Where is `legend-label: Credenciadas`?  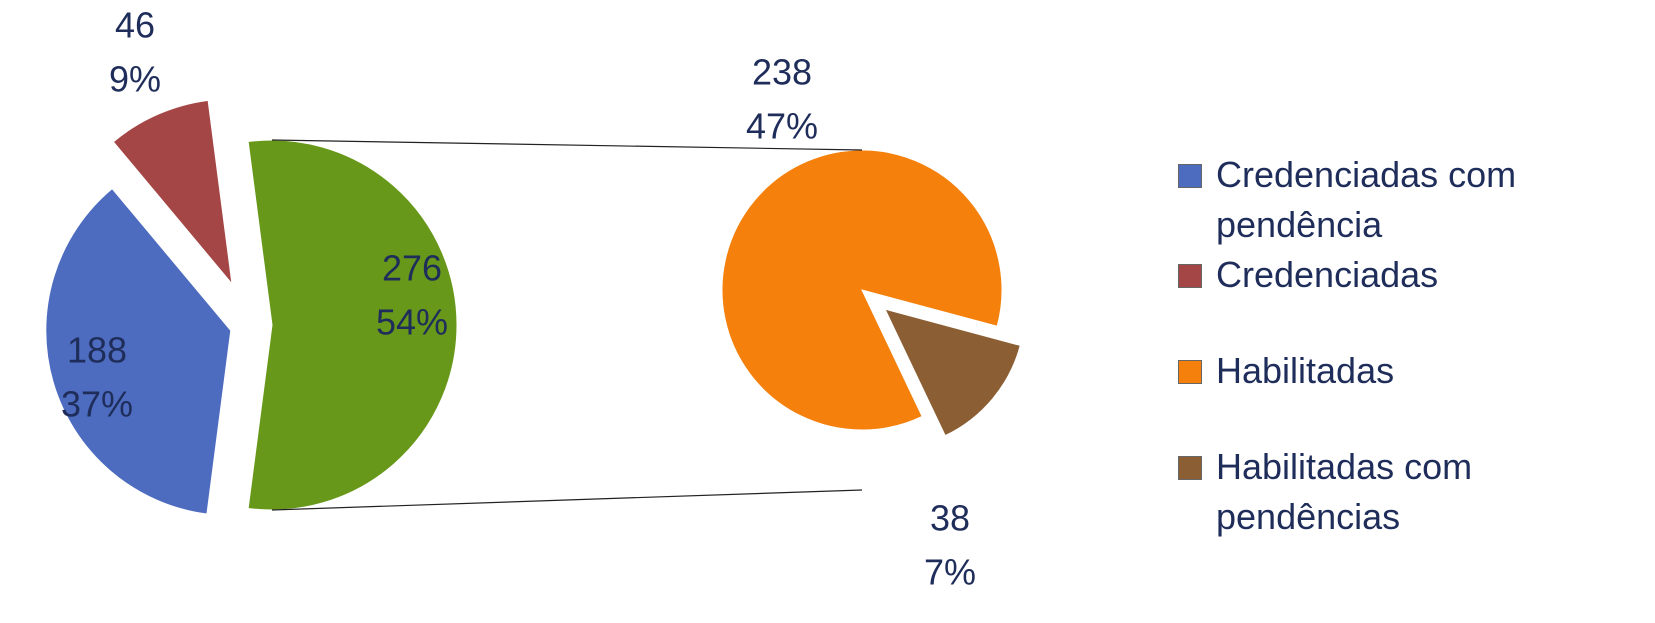
legend-label: Credenciadas is located at coordinates (1327, 274).